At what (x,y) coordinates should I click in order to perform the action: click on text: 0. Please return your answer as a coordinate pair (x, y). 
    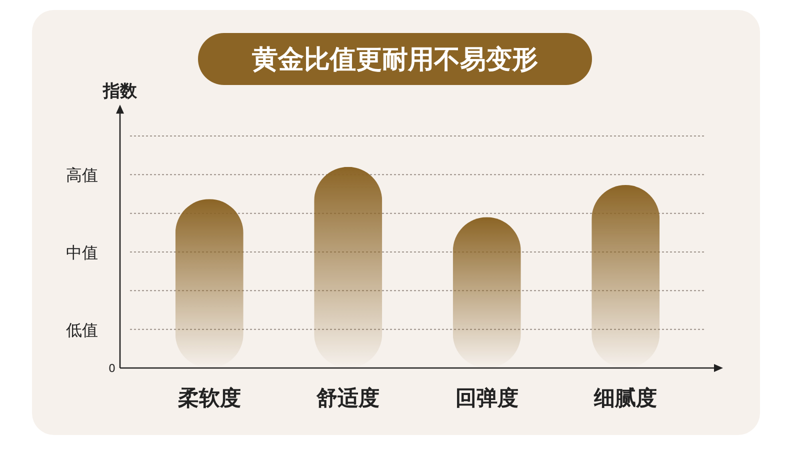
    Looking at the image, I should click on (112, 368).